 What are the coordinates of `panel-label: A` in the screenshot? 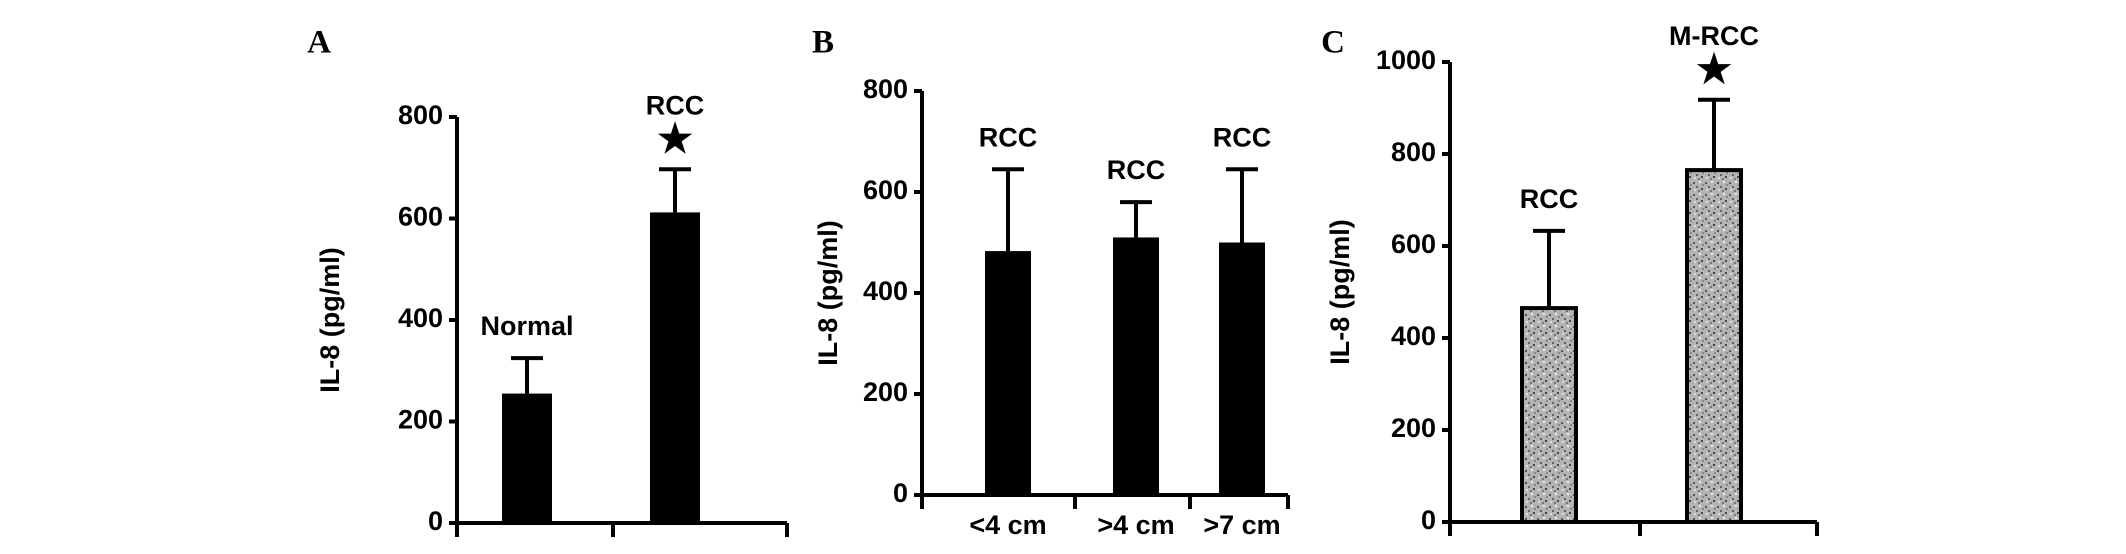 It's located at (319, 43).